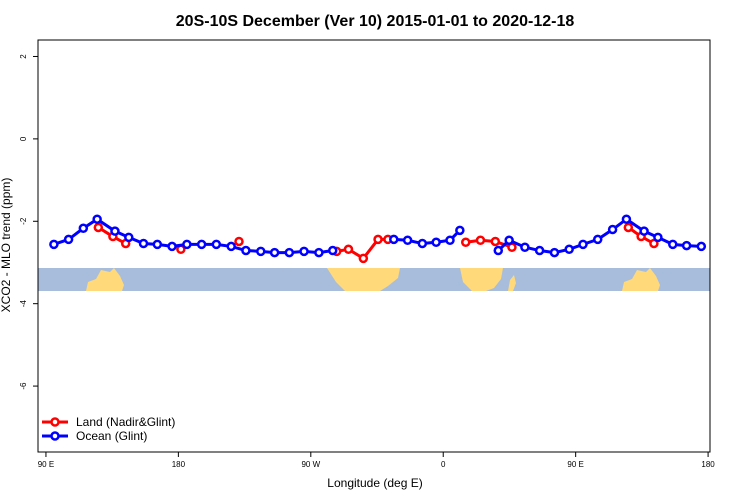 The image size is (750, 500). What do you see at coordinates (6, 245) in the screenshot?
I see `y-axis-label: XCO2 - MLO trend (ppm)` at bounding box center [6, 245].